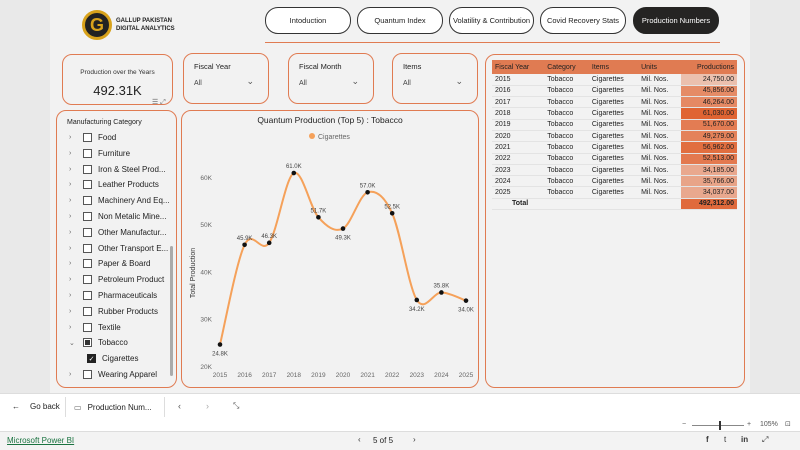  Describe the element at coordinates (95, 327) in the screenshot. I see `category-item: › Textile` at that location.